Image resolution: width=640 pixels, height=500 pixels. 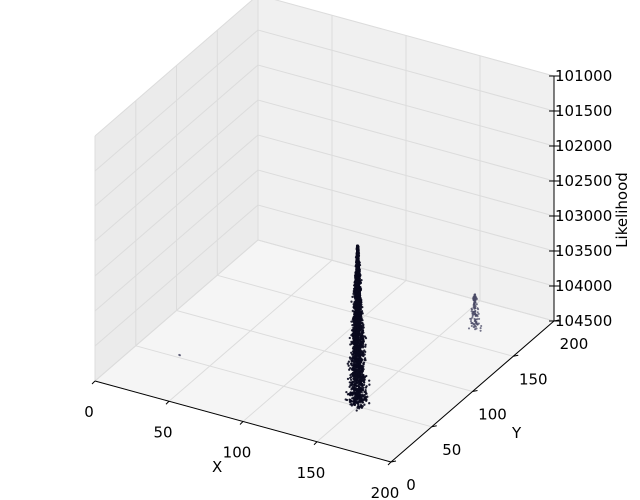 What do you see at coordinates (411, 485) in the screenshot?
I see `y-tick-label: 0` at bounding box center [411, 485].